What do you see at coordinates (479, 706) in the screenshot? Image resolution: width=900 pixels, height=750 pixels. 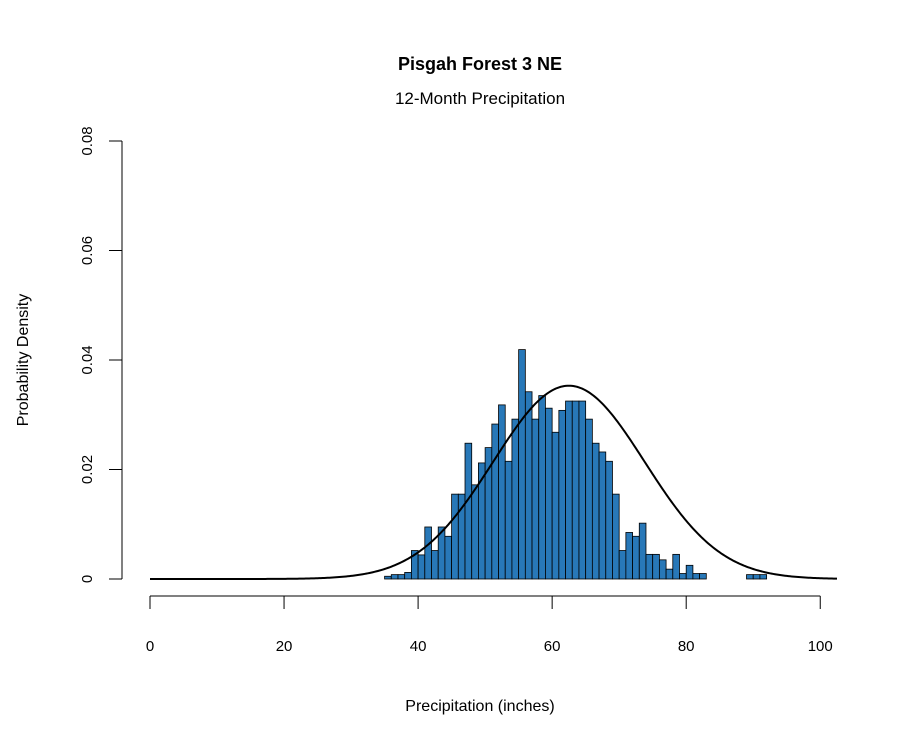 I see `x-axis-label: Precipitation (inches)` at bounding box center [479, 706].